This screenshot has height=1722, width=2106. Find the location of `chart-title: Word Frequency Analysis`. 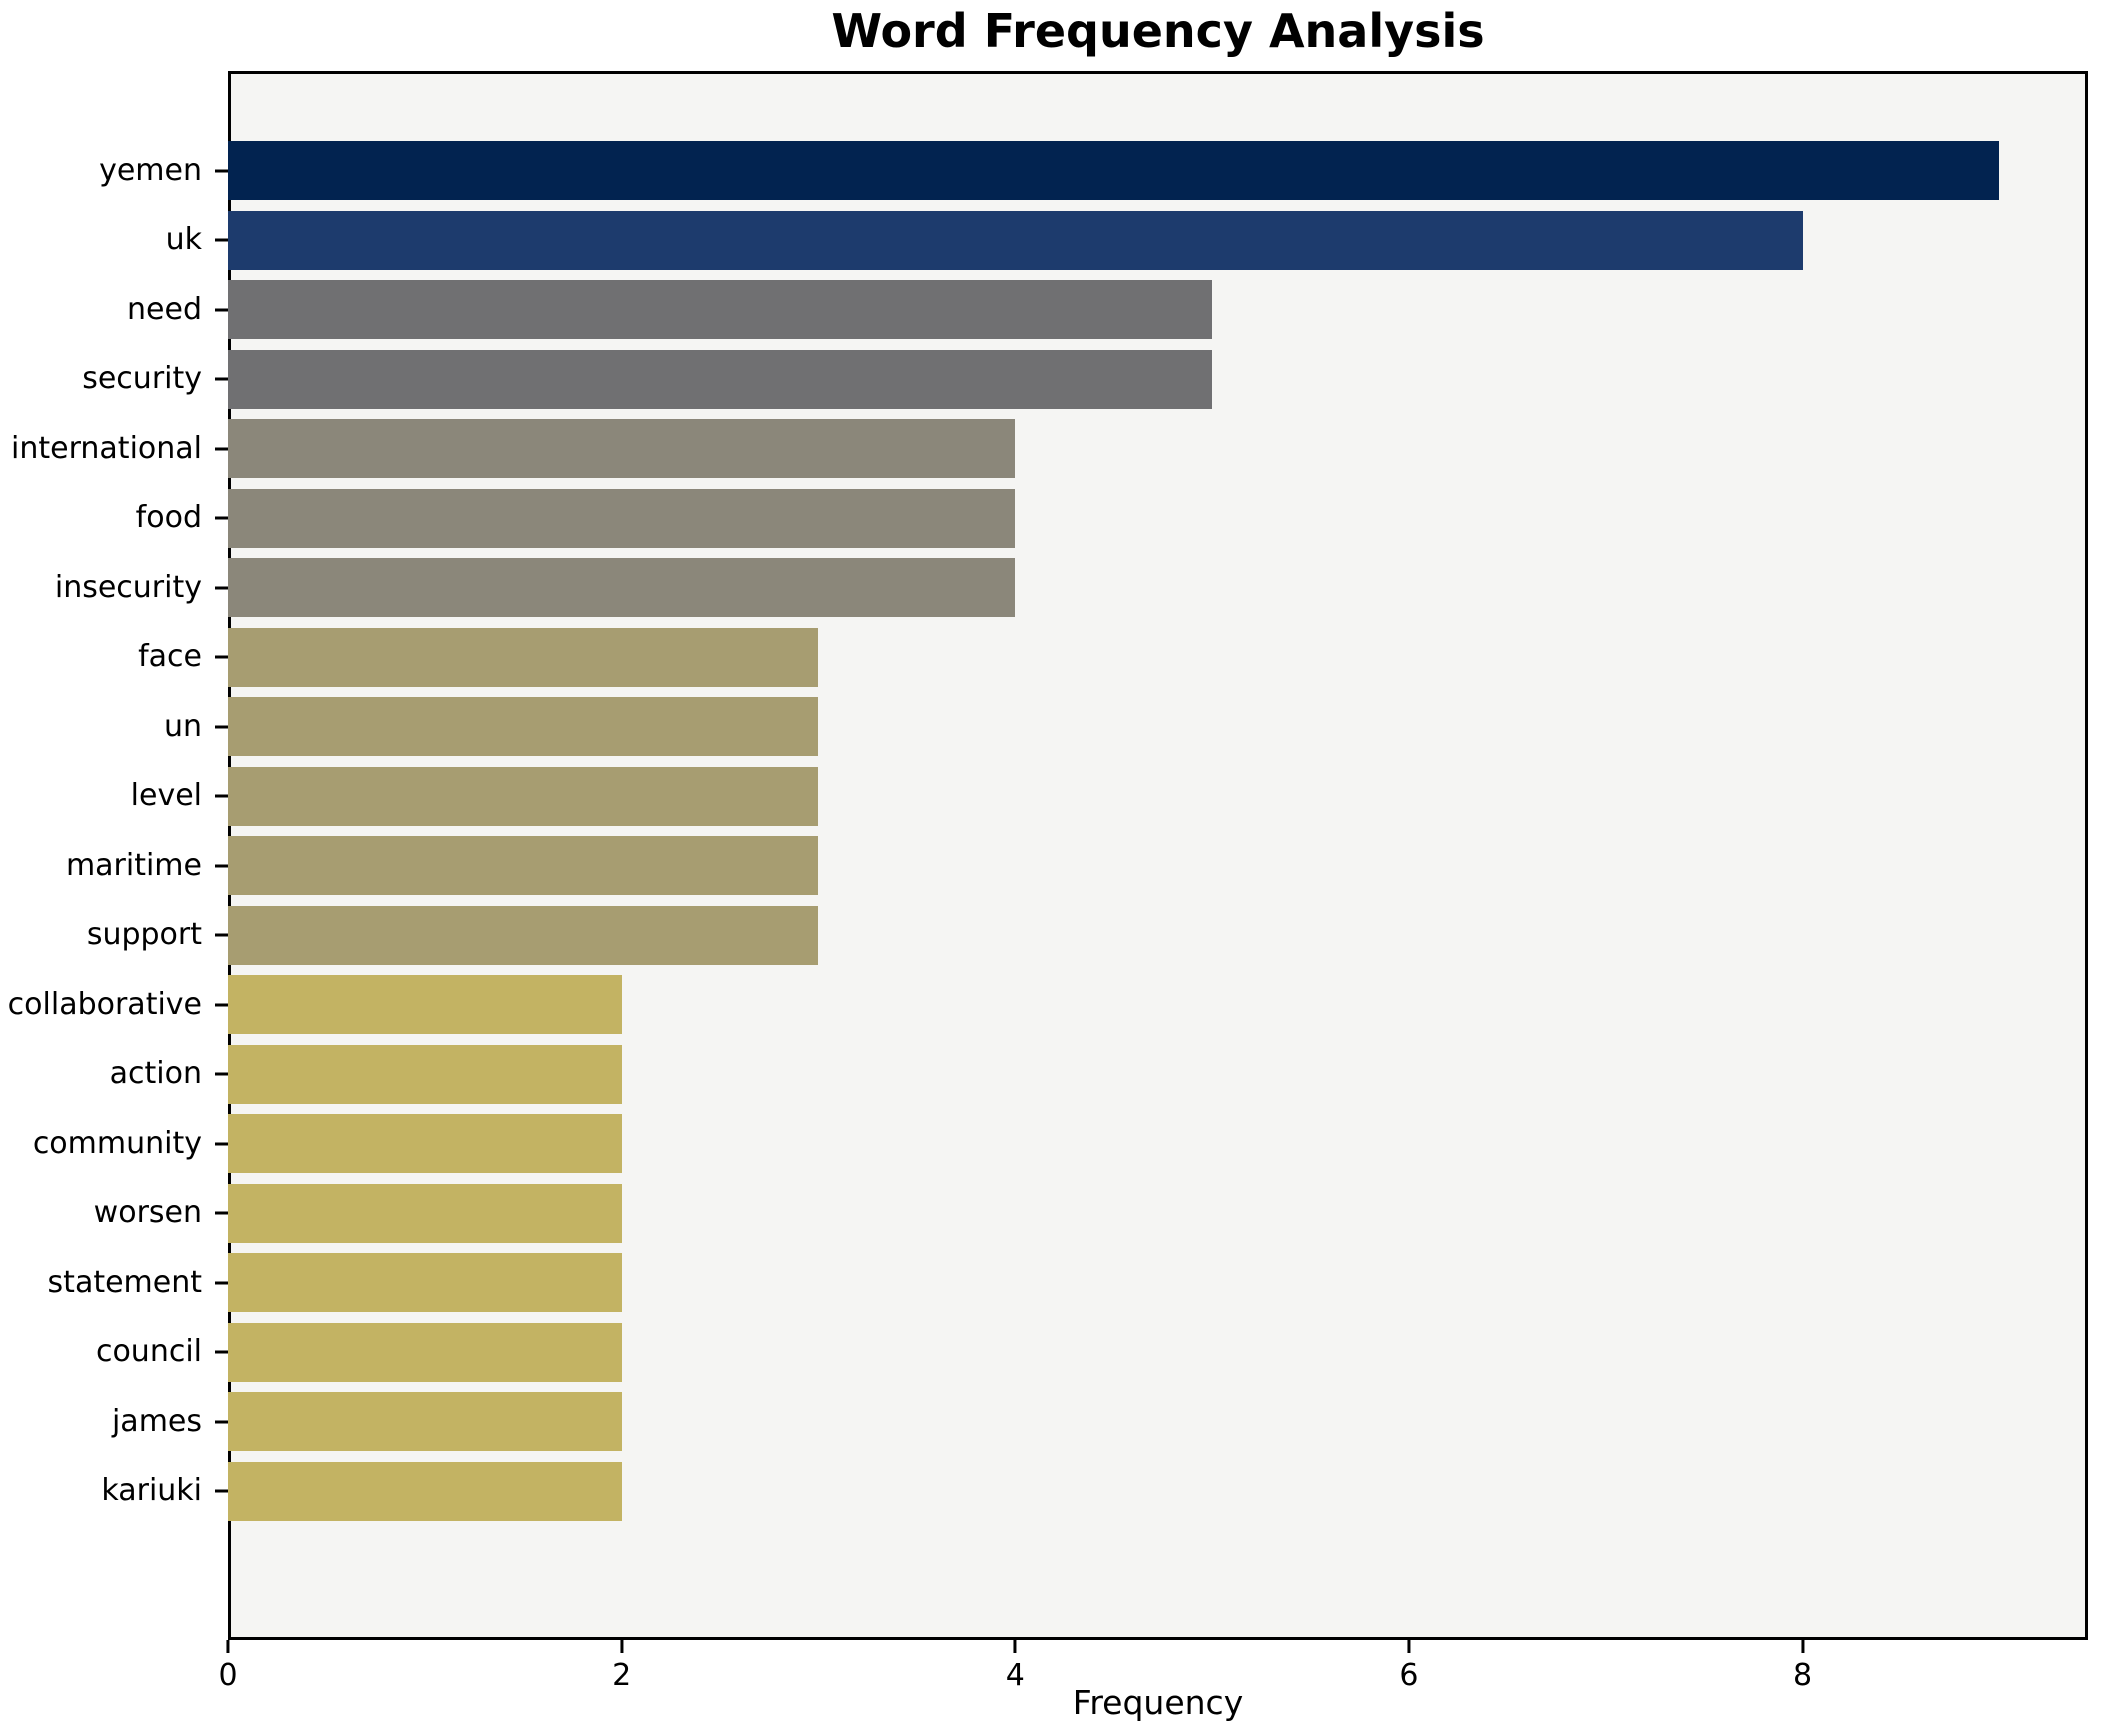

chart-title: Word Frequency Analysis is located at coordinates (1158, 31).